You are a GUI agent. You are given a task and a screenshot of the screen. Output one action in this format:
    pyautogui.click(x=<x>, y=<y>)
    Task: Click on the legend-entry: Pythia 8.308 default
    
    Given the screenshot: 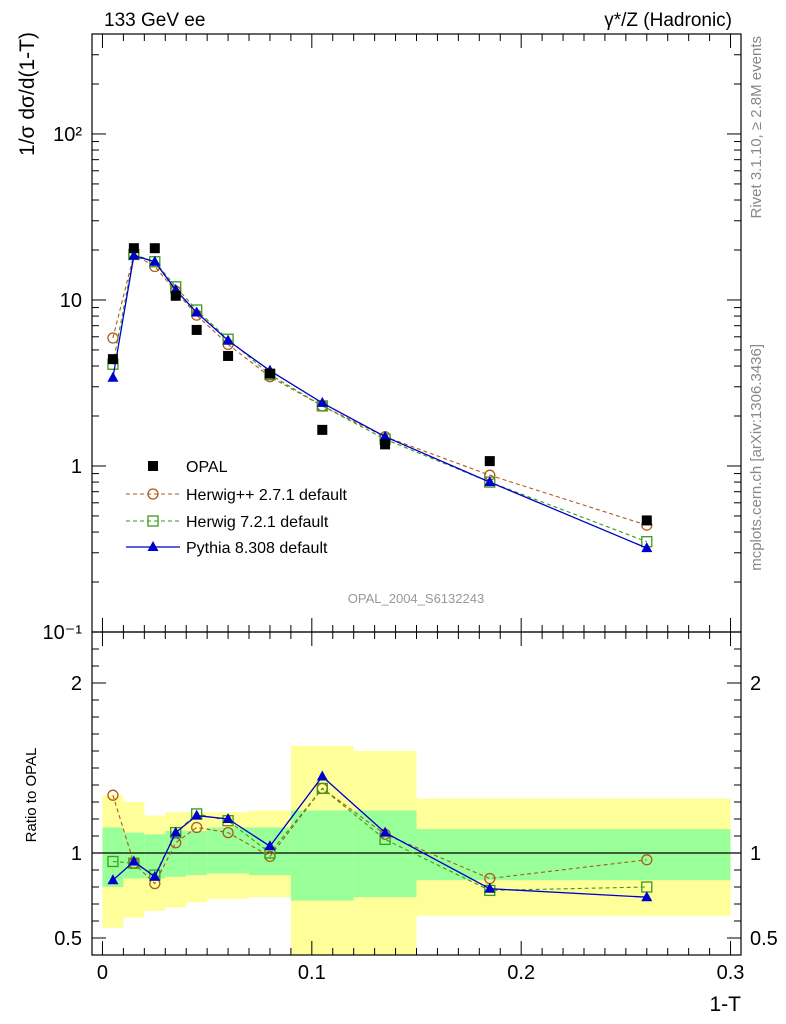 What is the action you would take?
    pyautogui.click(x=227, y=548)
    